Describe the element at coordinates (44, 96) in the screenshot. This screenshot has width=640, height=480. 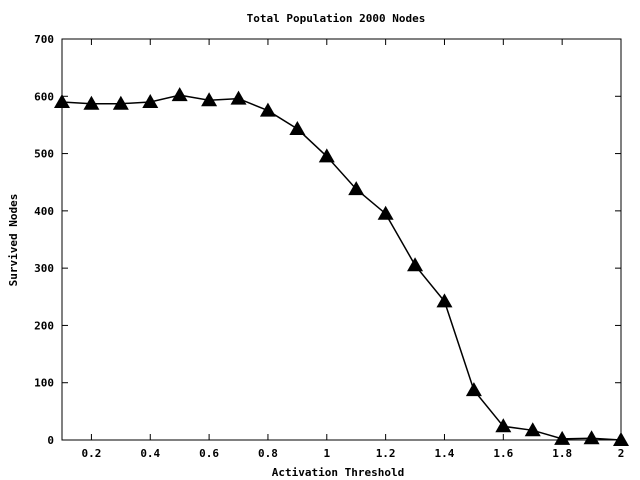
I see `y-tick-label: 600` at that location.